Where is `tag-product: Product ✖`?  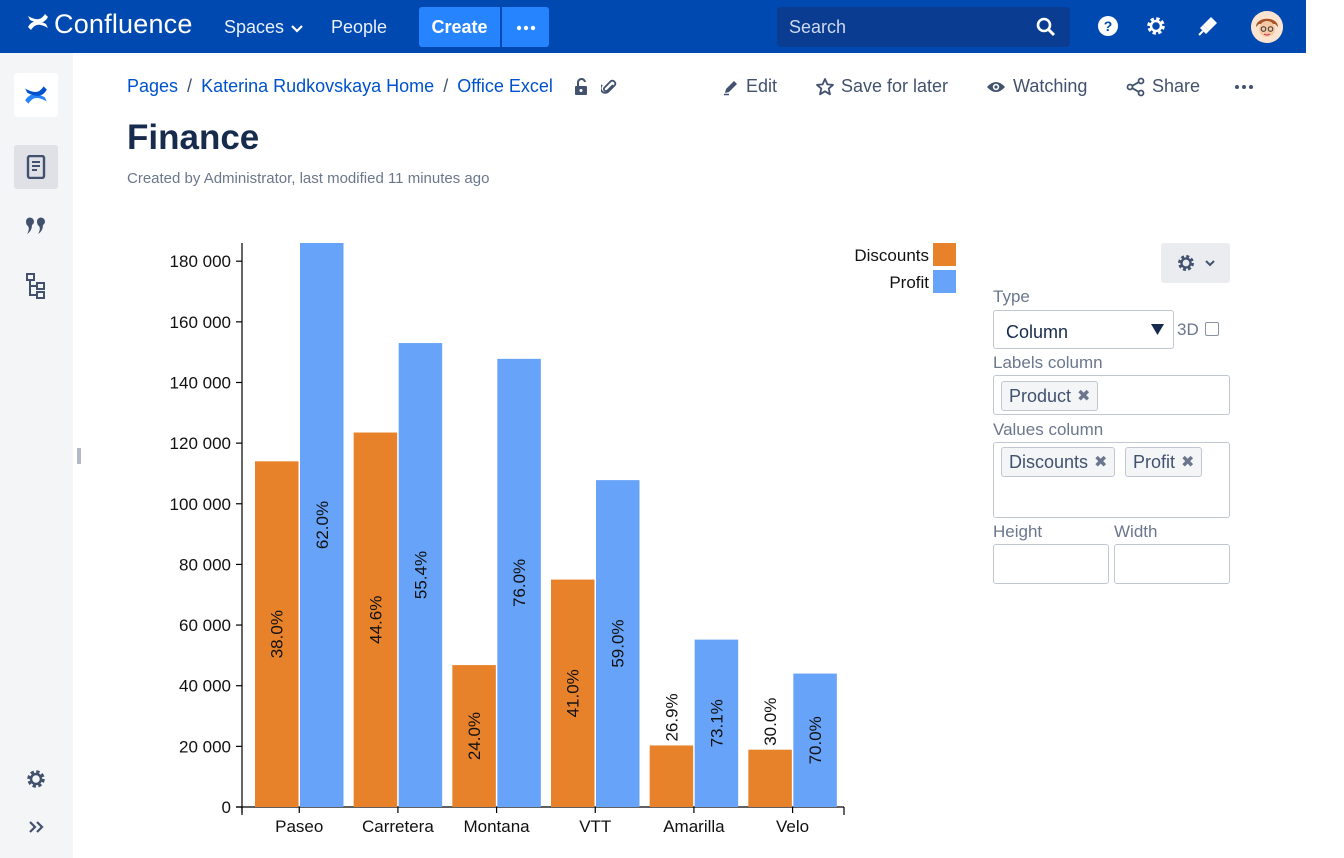
tag-product: Product ✖ is located at coordinates (1050, 396).